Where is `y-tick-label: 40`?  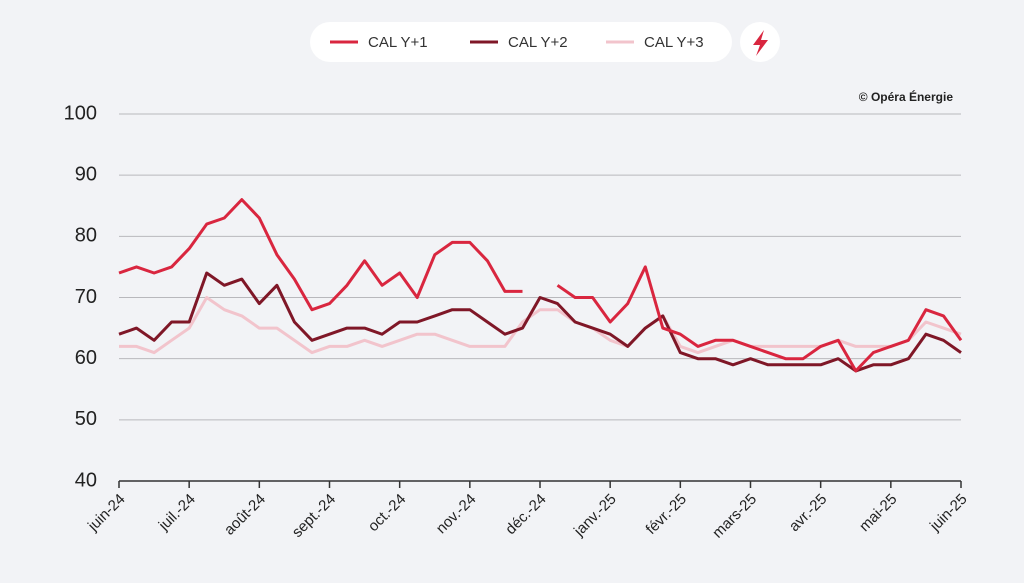
y-tick-label: 40 is located at coordinates (86, 480).